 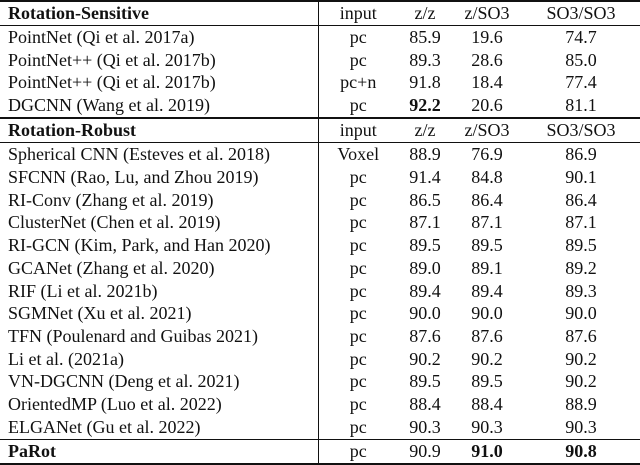 I want to click on method-name: OrientedMP (Luo et al. 2022), so click(x=159, y=404).